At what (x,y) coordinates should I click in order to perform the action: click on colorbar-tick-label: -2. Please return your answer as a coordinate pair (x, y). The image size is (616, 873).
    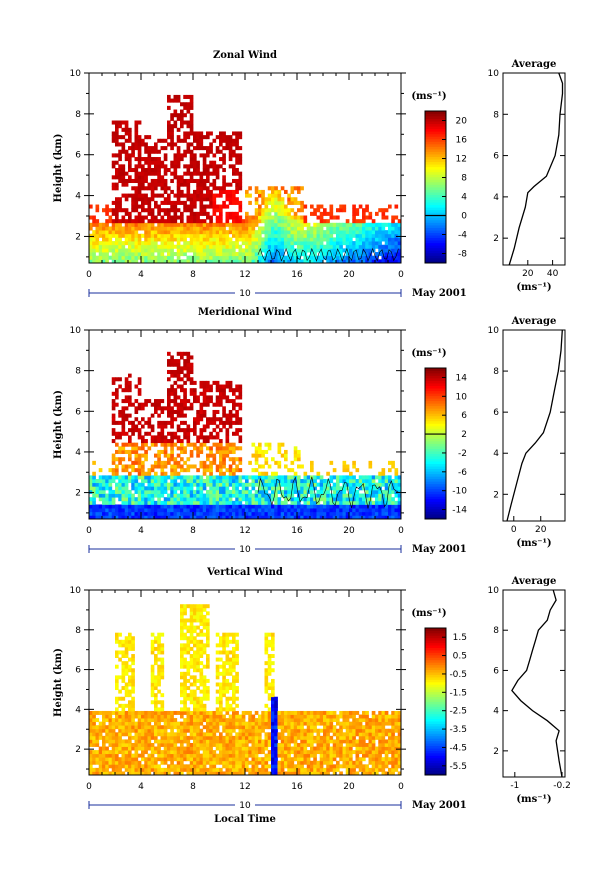
    Looking at the image, I should click on (462, 454).